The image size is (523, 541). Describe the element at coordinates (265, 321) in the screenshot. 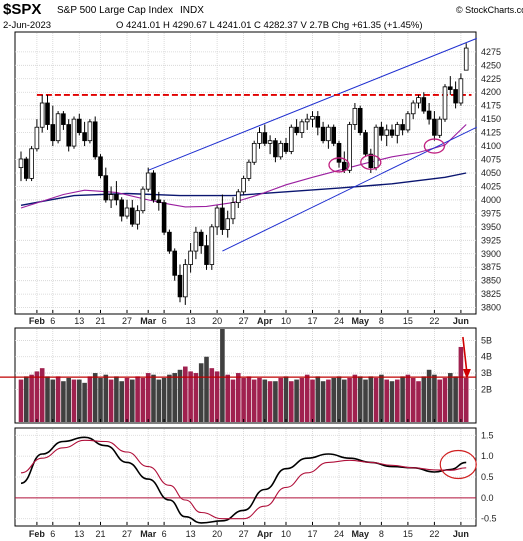

I see `x-tick-label: Apr` at that location.